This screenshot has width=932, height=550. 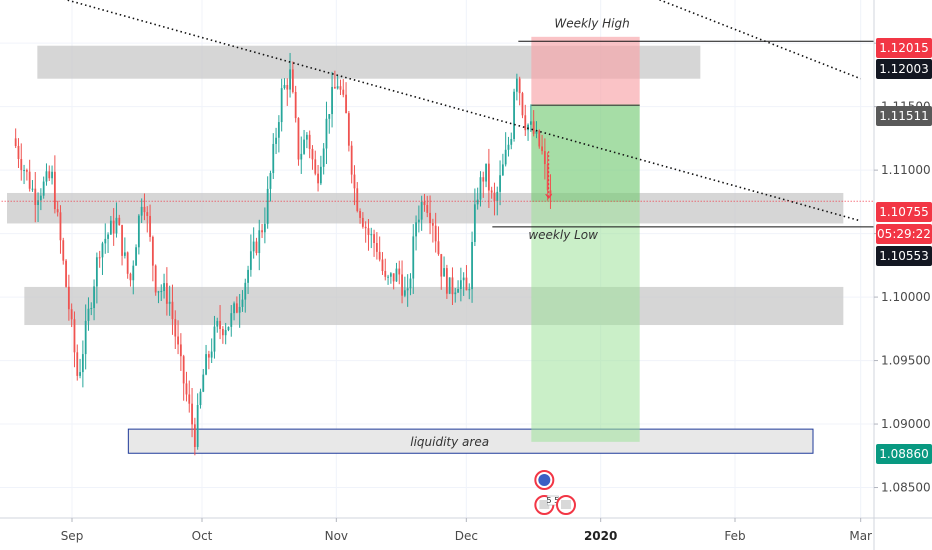 What do you see at coordinates (906, 170) in the screenshot?
I see `price-tick-label-5: 1.11000` at bounding box center [906, 170].